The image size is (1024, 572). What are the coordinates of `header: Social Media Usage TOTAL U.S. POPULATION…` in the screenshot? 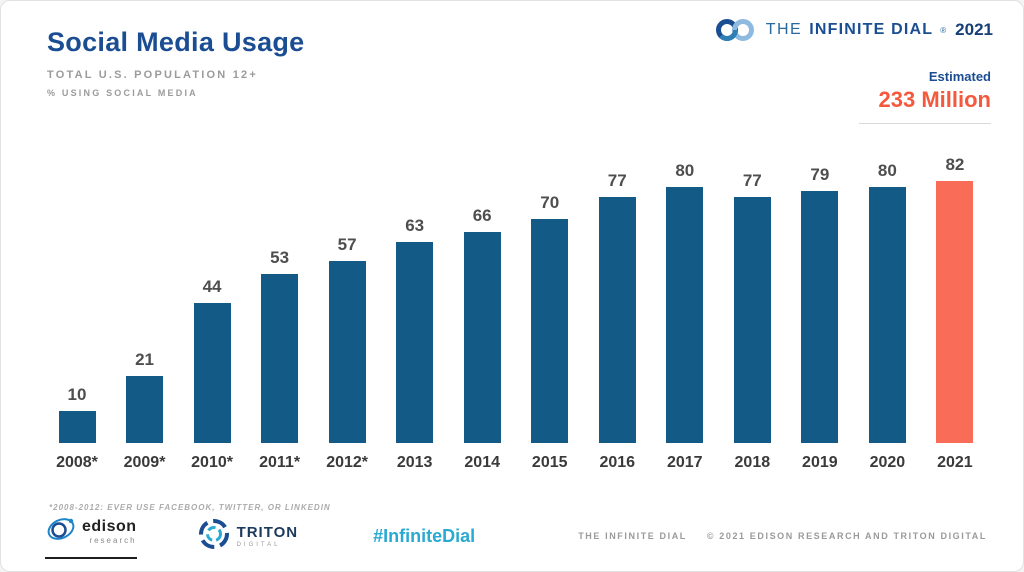 It's located at (176, 62).